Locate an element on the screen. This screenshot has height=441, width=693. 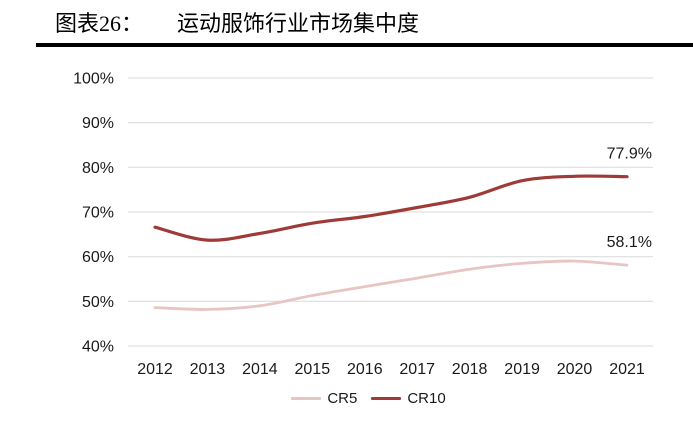
figure-title: 运动服饰行业市场集中度 is located at coordinates (298, 23).